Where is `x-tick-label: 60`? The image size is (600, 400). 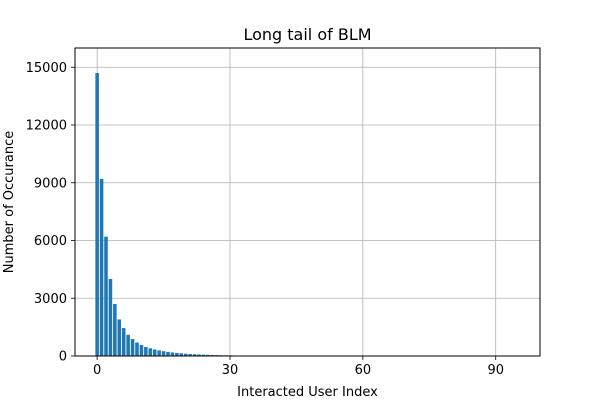
x-tick-label: 60 is located at coordinates (363, 370).